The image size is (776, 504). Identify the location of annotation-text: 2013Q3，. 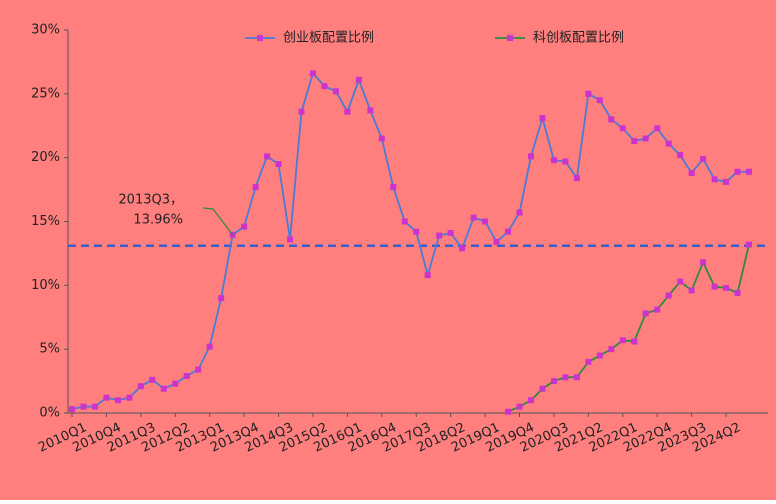
(150, 200).